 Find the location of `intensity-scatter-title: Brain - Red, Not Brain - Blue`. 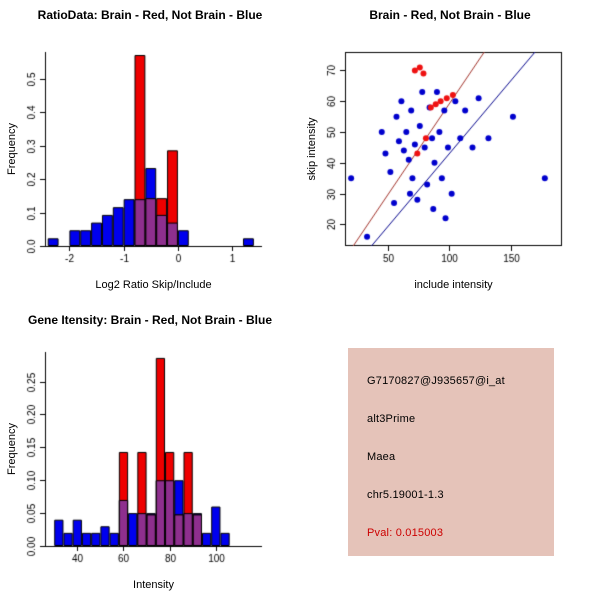

intensity-scatter-title: Brain - Red, Not Brain - Blue is located at coordinates (450, 15).